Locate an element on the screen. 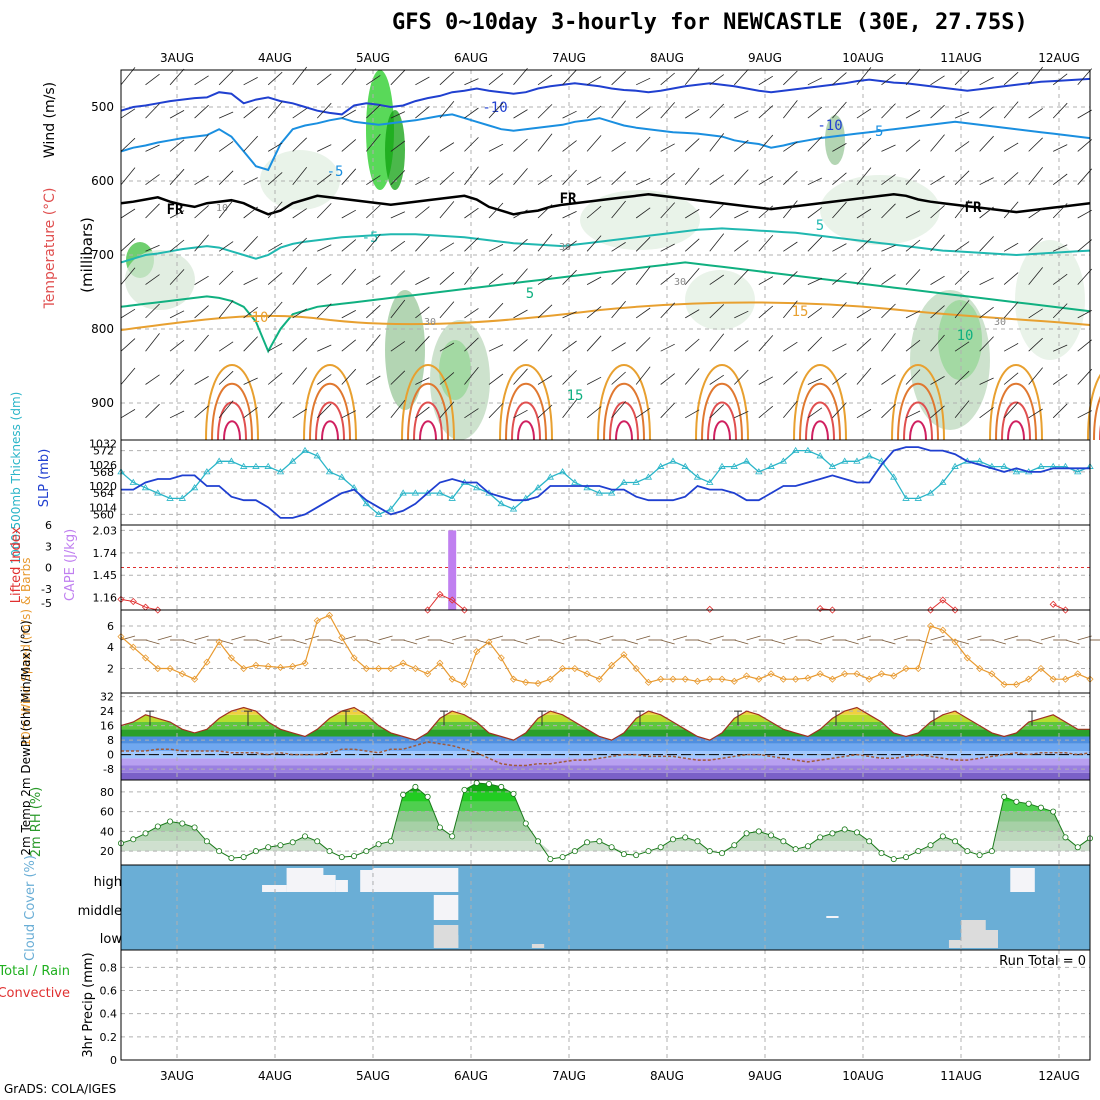 Image resolution: width=1100 pixels, height=1100 pixels. isotherm-line is located at coordinates (605, 142).